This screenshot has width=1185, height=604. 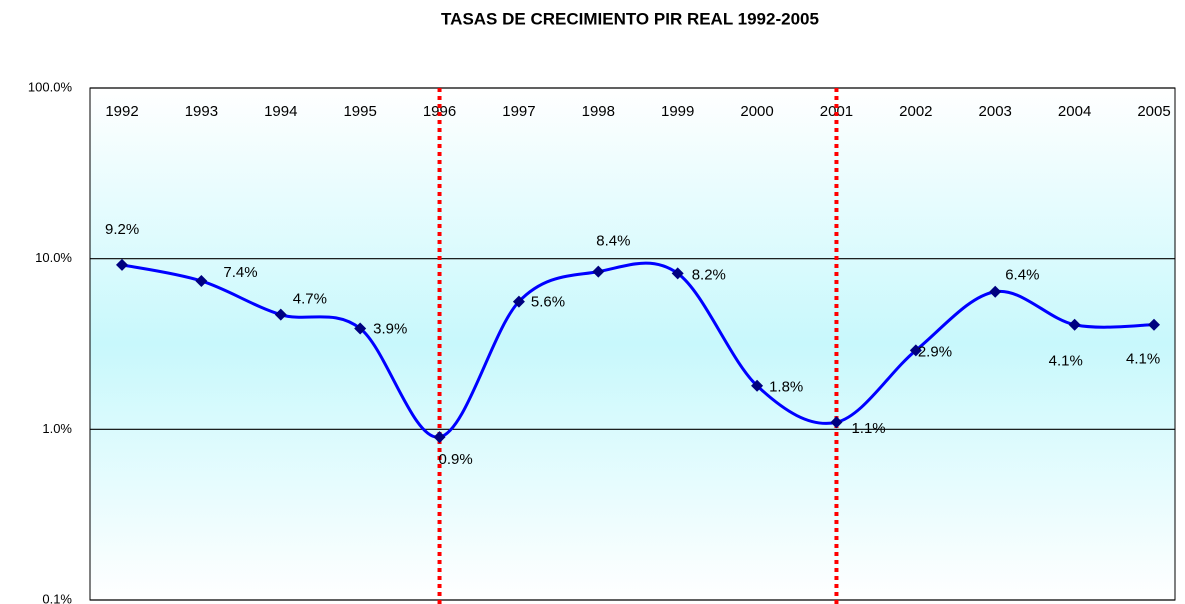 I want to click on y-tick-label: 10.0%, so click(x=53, y=257).